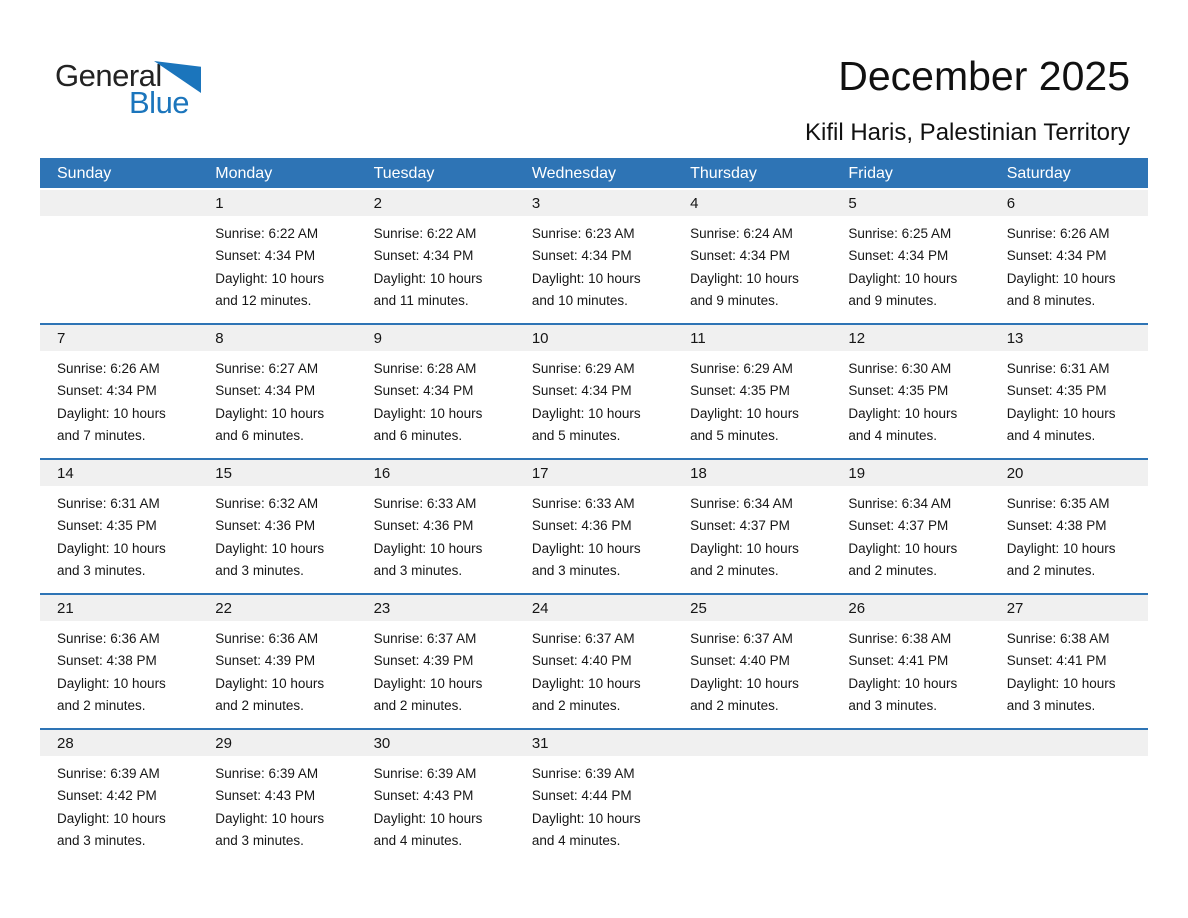  What do you see at coordinates (119, 608) in the screenshot?
I see `day-number: 21` at bounding box center [119, 608].